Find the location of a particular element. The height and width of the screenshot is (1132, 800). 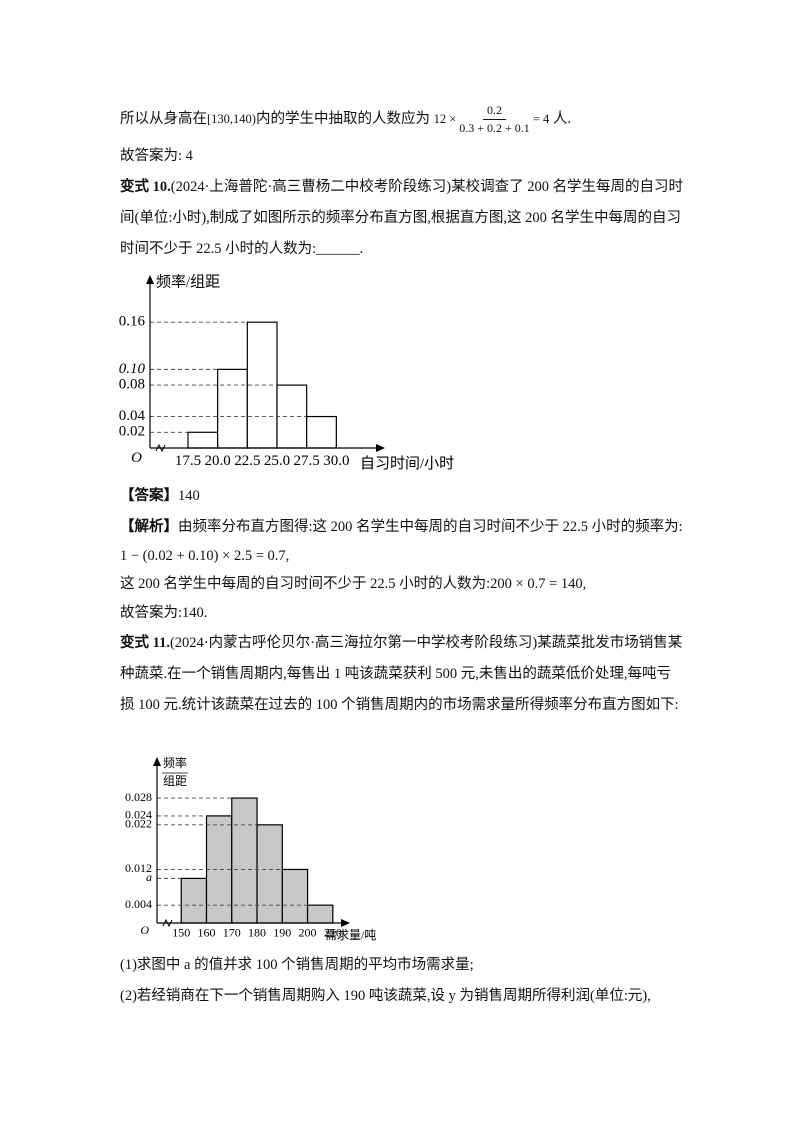

value: 4 is located at coordinates (189, 156).